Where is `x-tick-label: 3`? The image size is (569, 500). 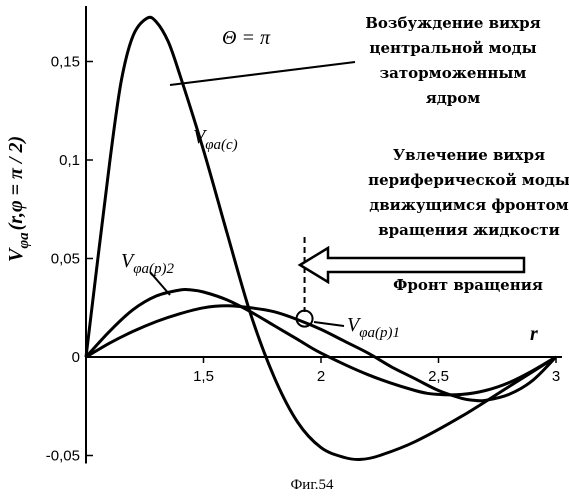
x-tick-label: 3 is located at coordinates (556, 376).